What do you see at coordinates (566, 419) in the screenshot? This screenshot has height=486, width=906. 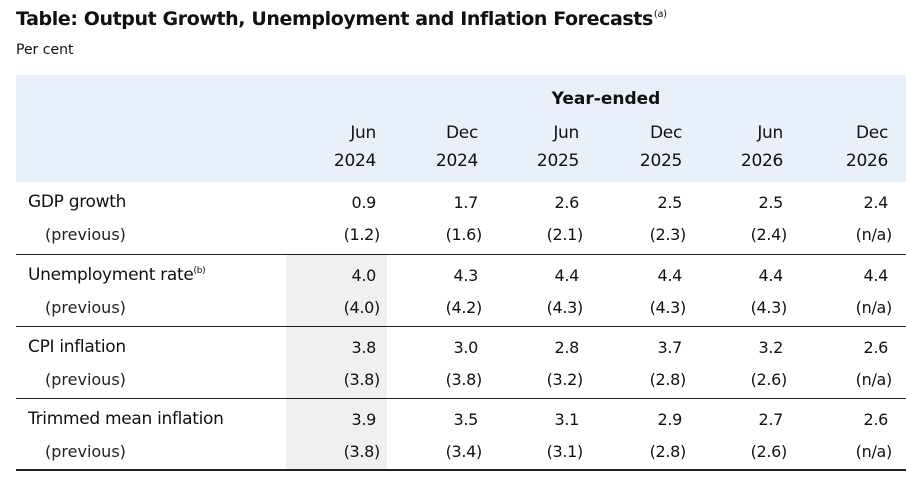 I see `current-value: 3.1` at bounding box center [566, 419].